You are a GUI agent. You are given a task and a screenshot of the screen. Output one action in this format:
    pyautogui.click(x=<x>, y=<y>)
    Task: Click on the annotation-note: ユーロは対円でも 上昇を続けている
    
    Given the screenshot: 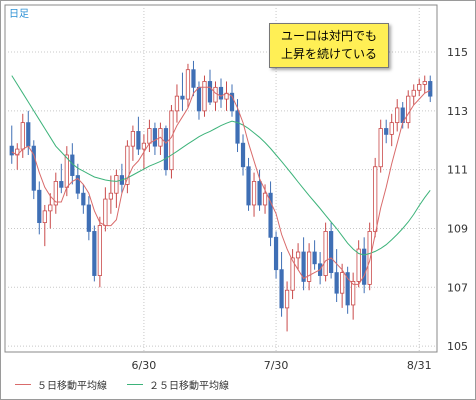 What is the action you would take?
    pyautogui.click(x=329, y=45)
    